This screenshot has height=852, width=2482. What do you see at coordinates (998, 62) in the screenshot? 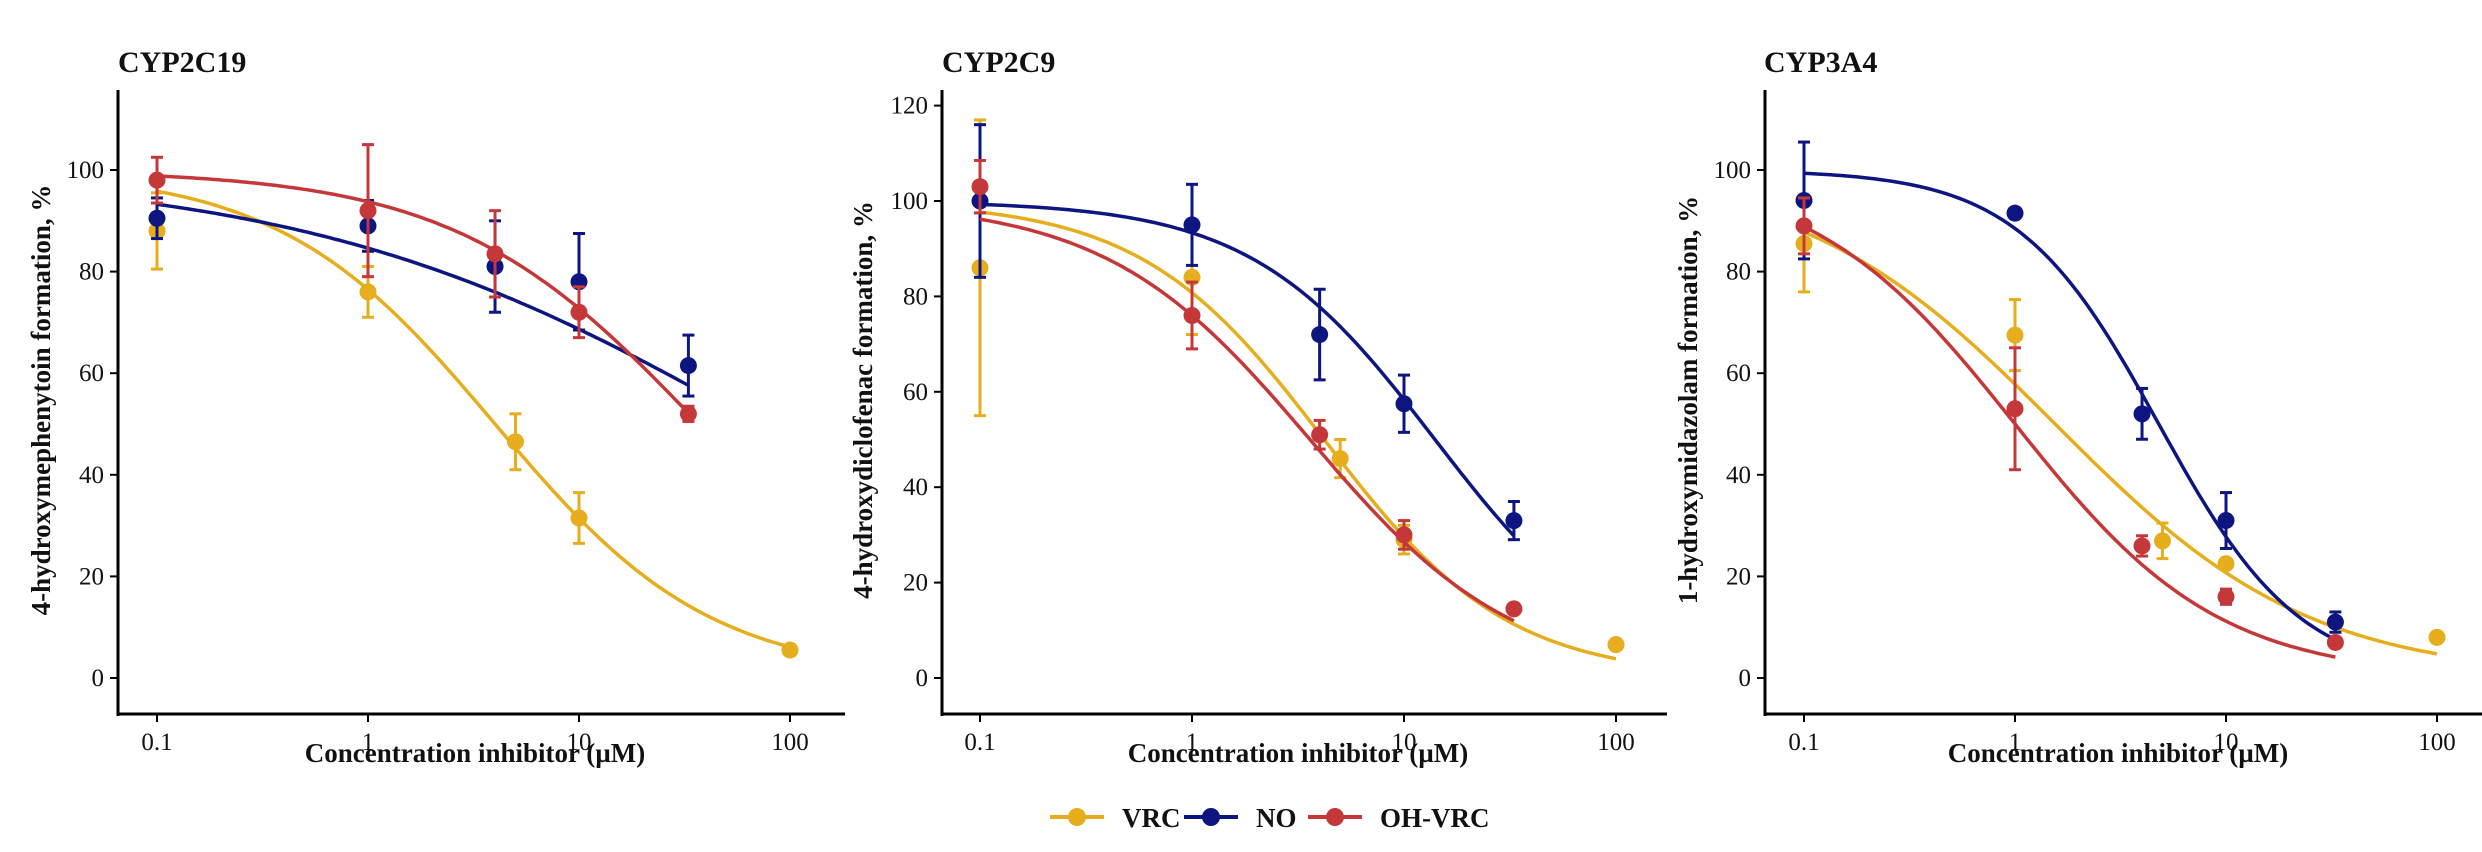
I see `panel-title: CYP2C9` at bounding box center [998, 62].